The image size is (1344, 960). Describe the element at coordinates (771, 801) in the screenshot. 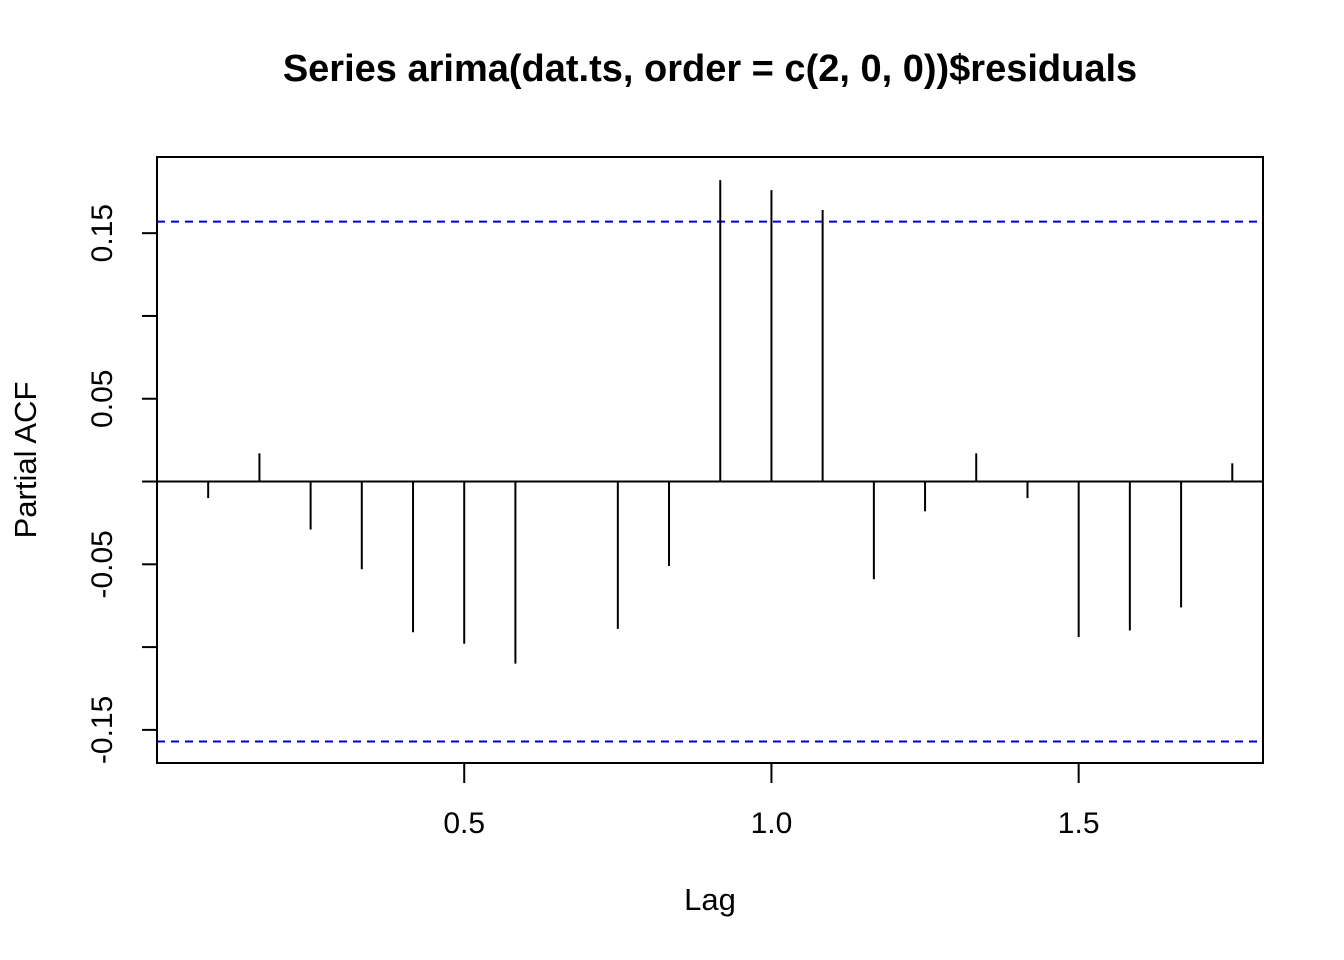

I see `x-axis: 0.5 1.0 1.5` at that location.